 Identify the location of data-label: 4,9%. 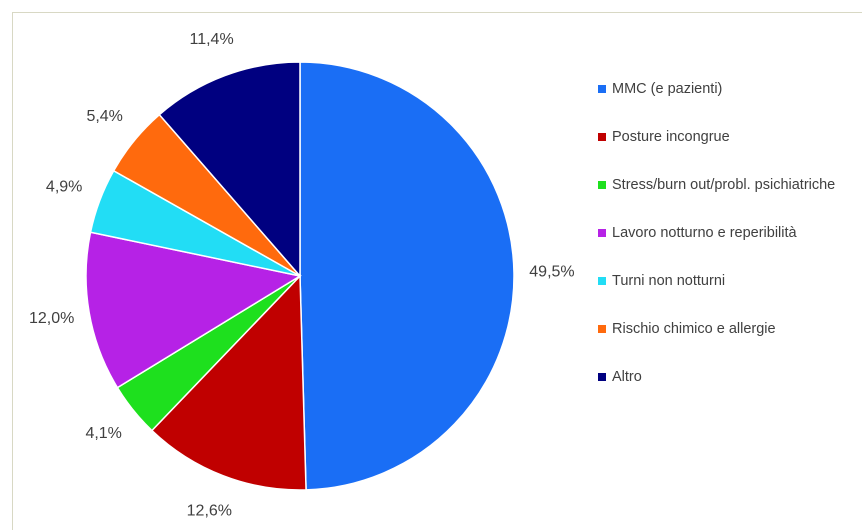
(64, 186).